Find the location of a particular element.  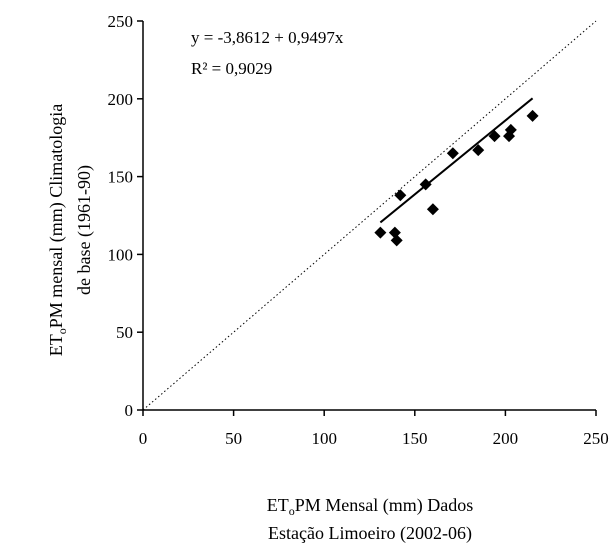

y-tick-label: 150 is located at coordinates (121, 177).